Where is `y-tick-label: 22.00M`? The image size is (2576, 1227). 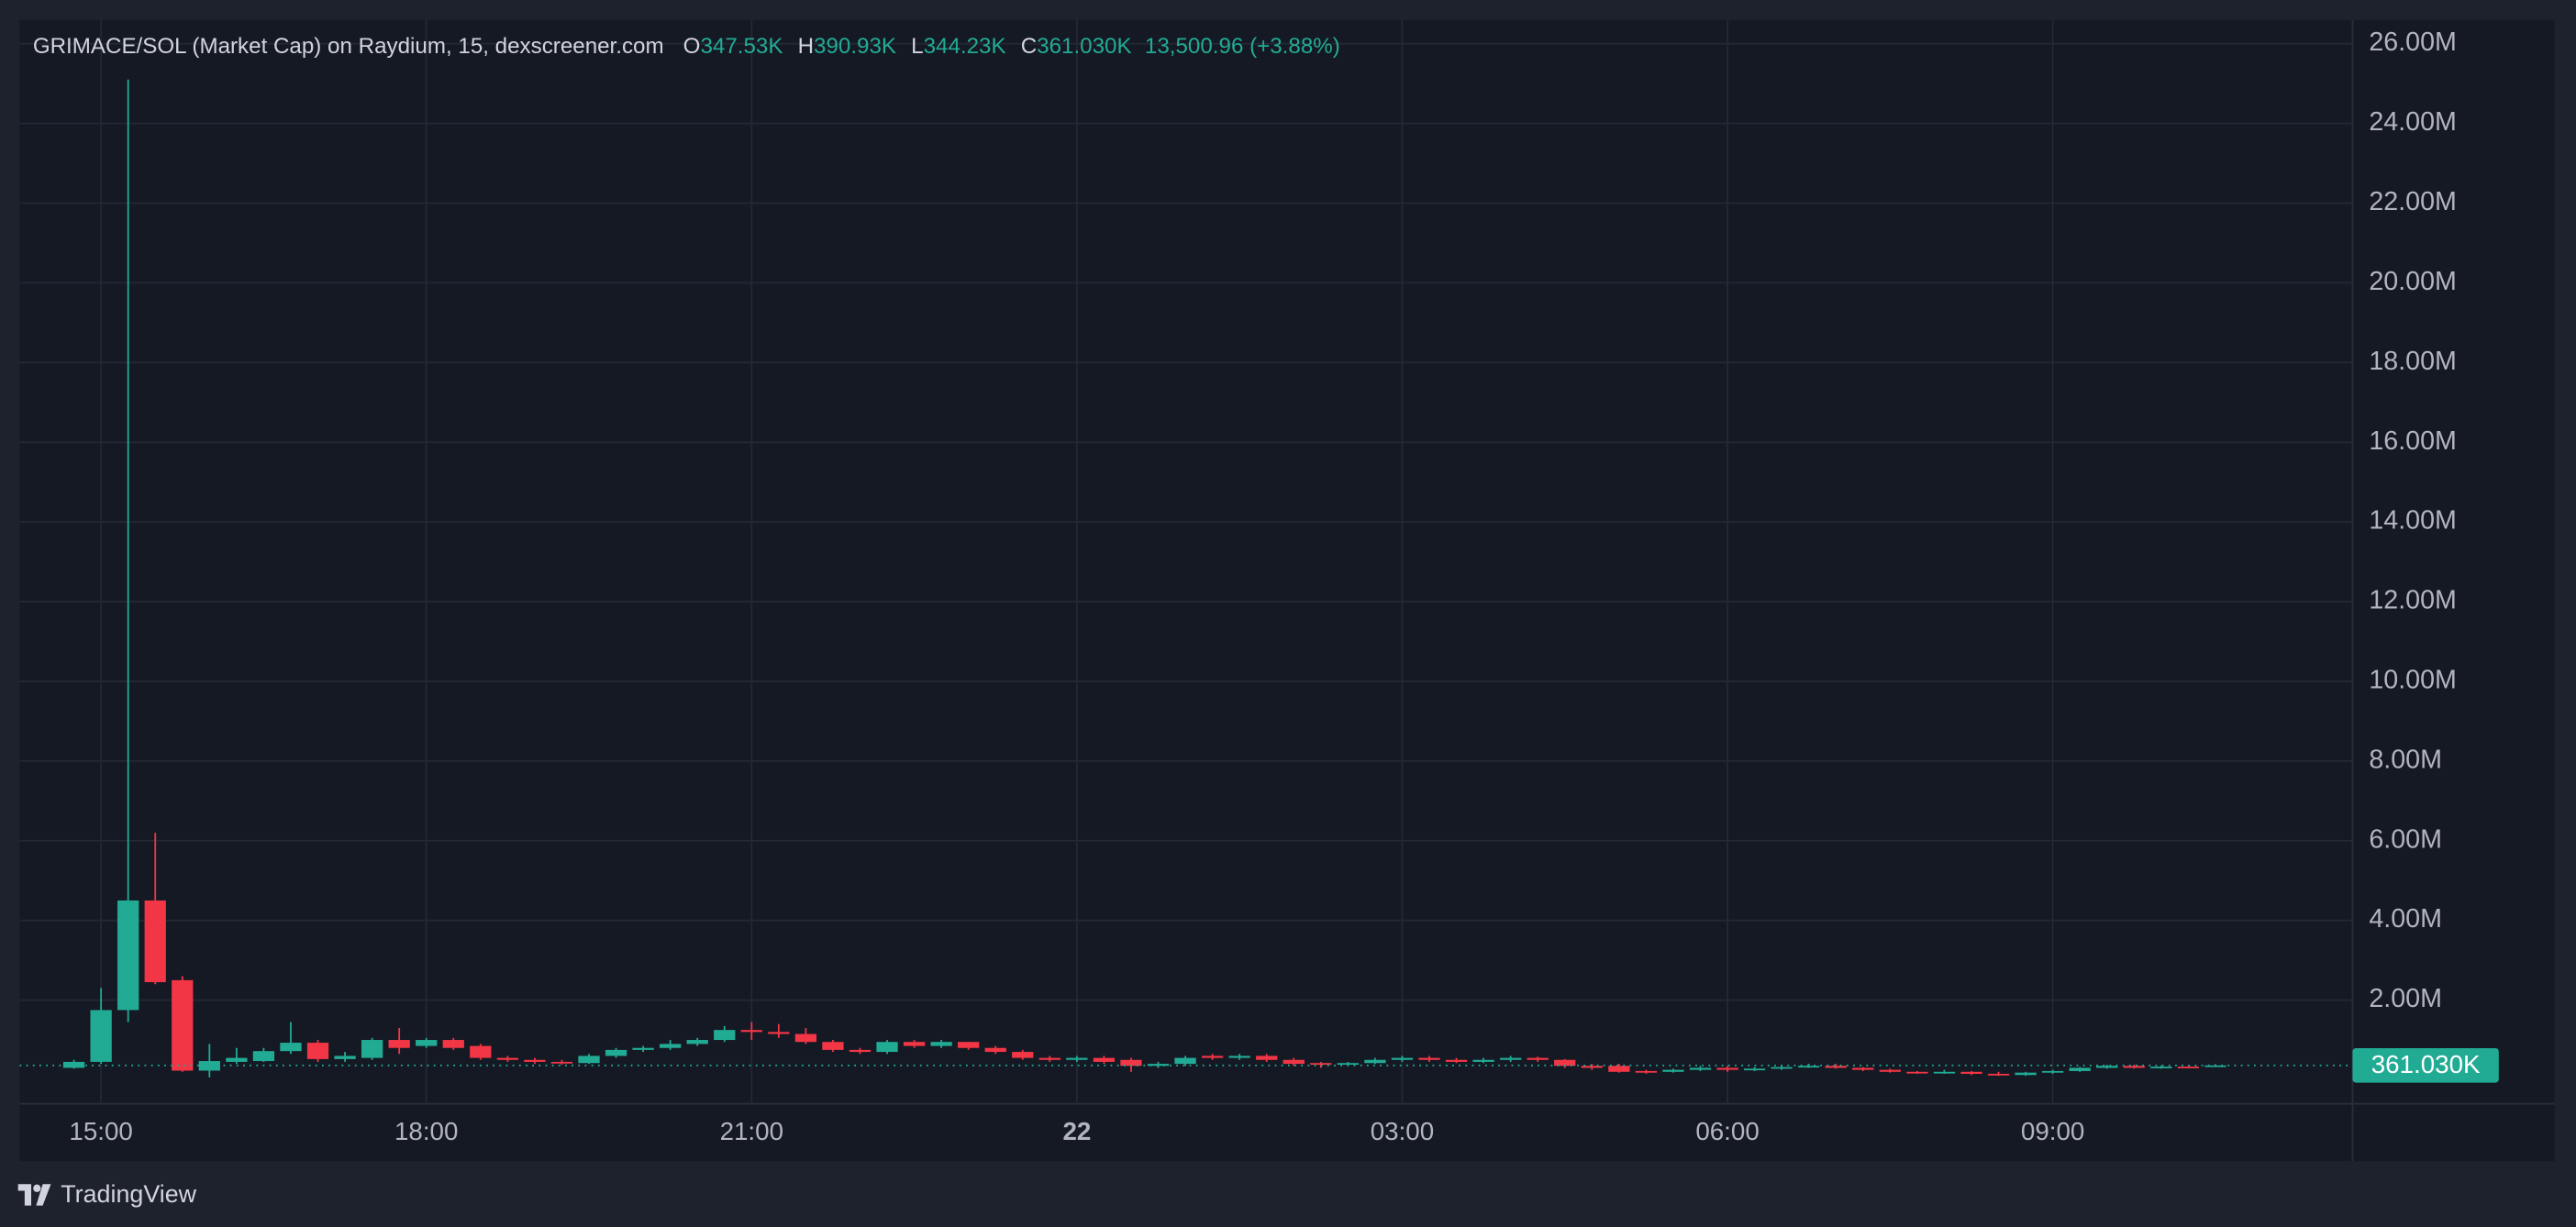 y-tick-label: 22.00M is located at coordinates (2413, 201).